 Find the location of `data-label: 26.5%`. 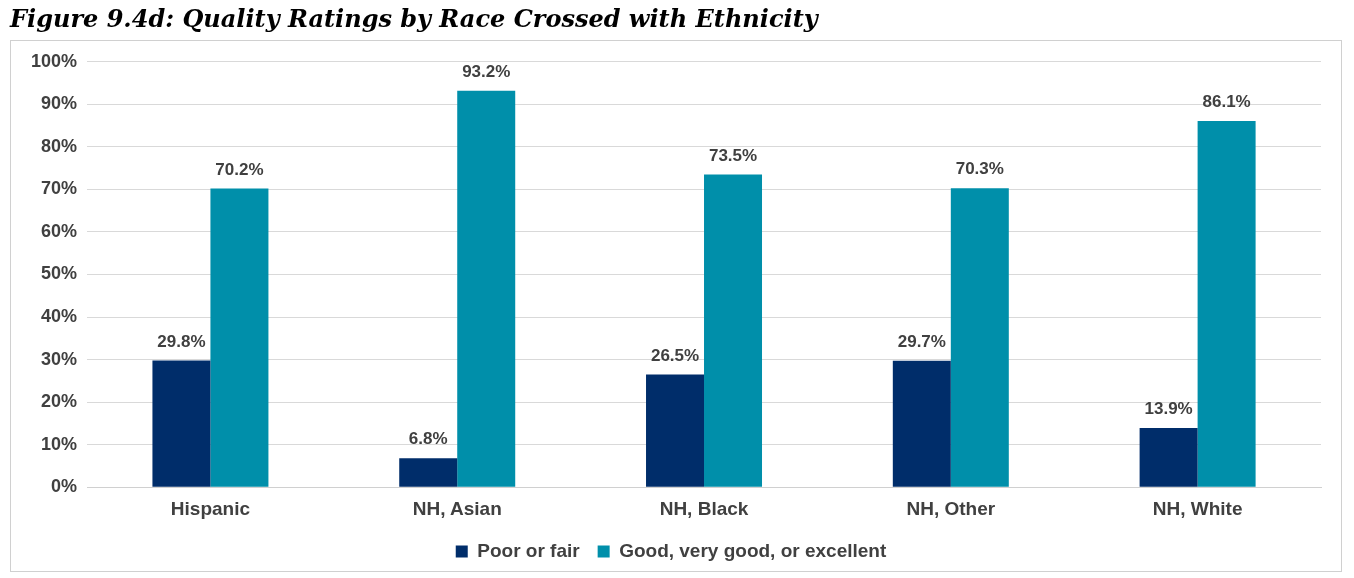

data-label: 26.5% is located at coordinates (675, 355).